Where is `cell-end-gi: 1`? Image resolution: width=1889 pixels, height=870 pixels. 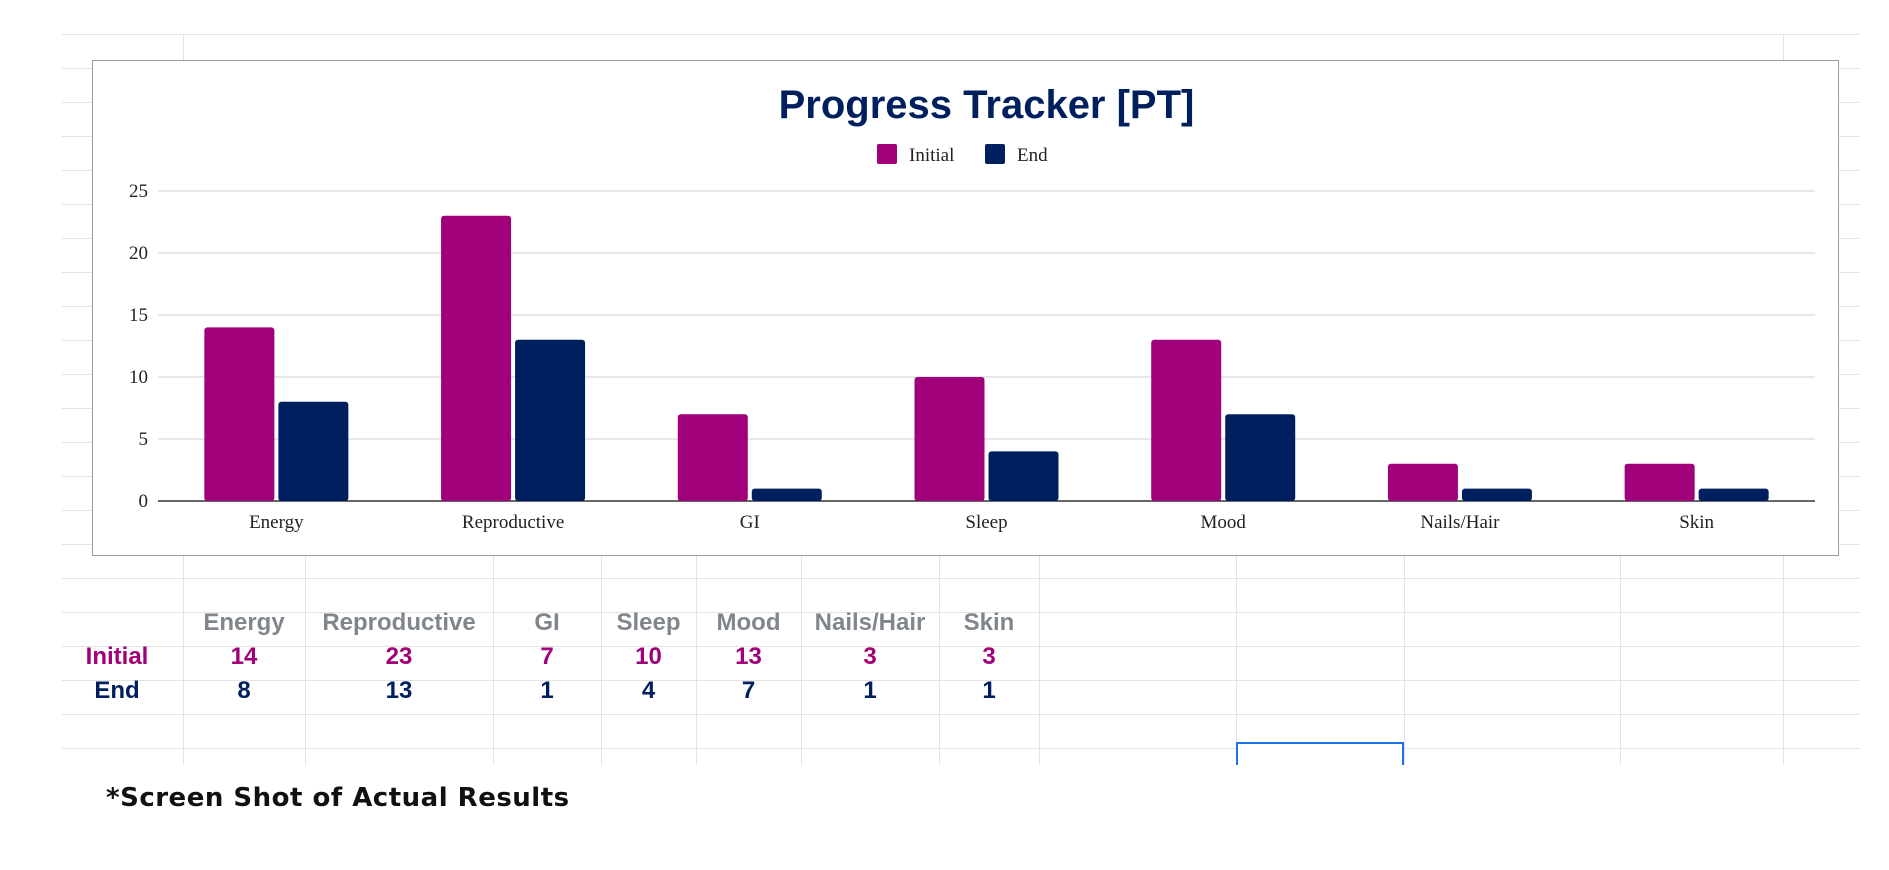
cell-end-gi: 1 is located at coordinates (547, 690).